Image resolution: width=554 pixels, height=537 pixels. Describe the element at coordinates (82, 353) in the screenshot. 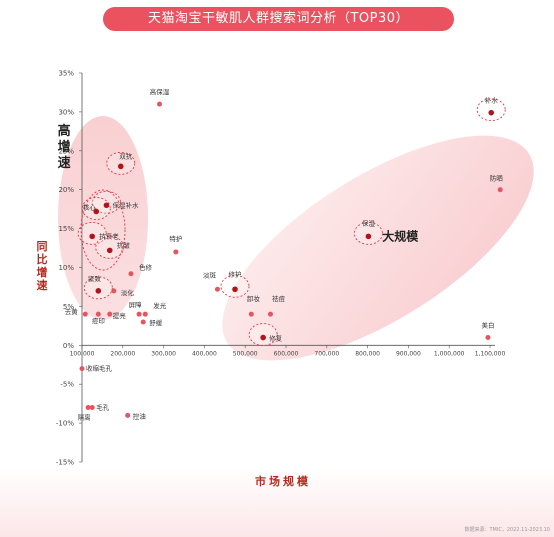

I see `x-tick-label: 100,000` at that location.